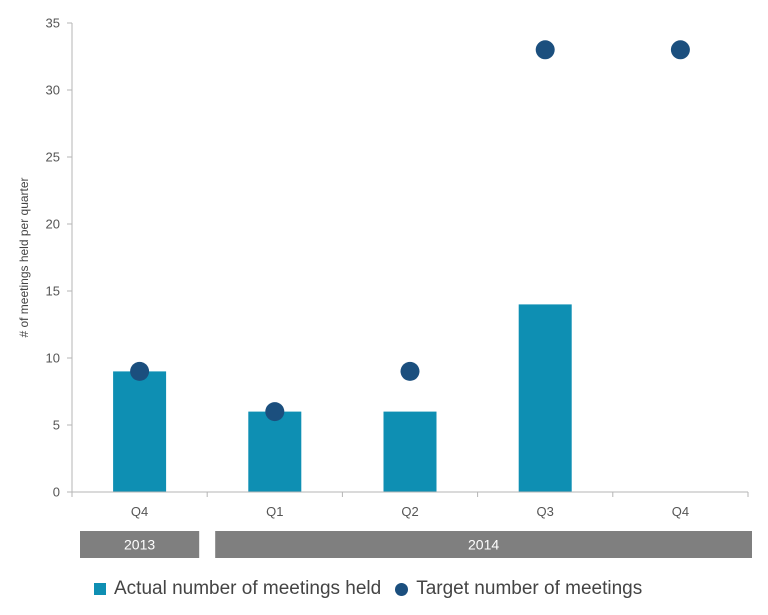  Describe the element at coordinates (56, 492) in the screenshot. I see `y-tick-label: 0` at that location.